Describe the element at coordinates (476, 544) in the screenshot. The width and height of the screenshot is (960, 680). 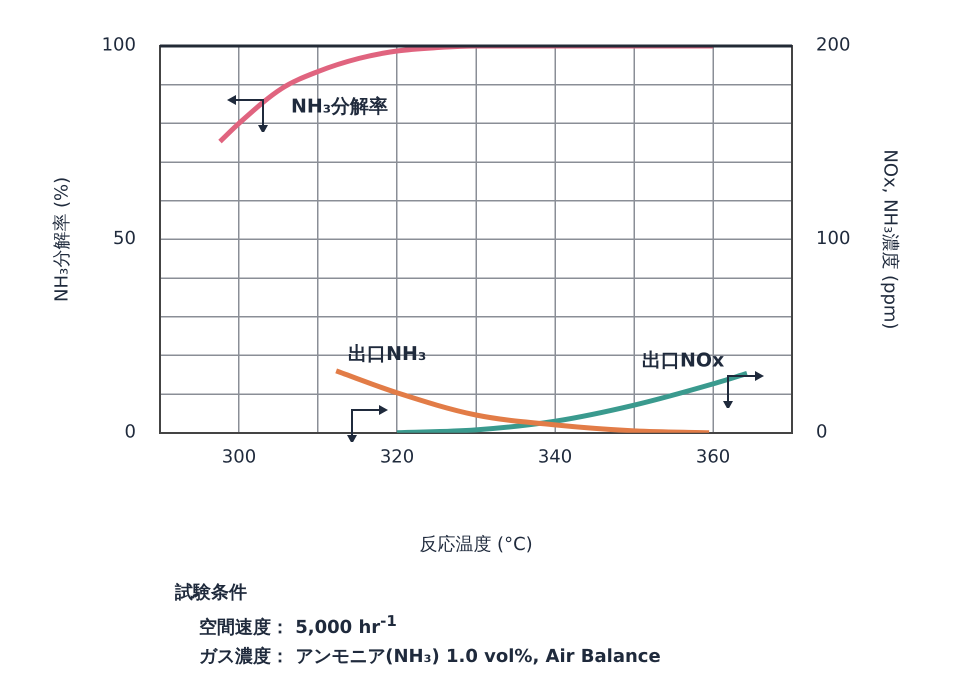
I see `x-axis-title: 反応温度 (°C)` at that location.